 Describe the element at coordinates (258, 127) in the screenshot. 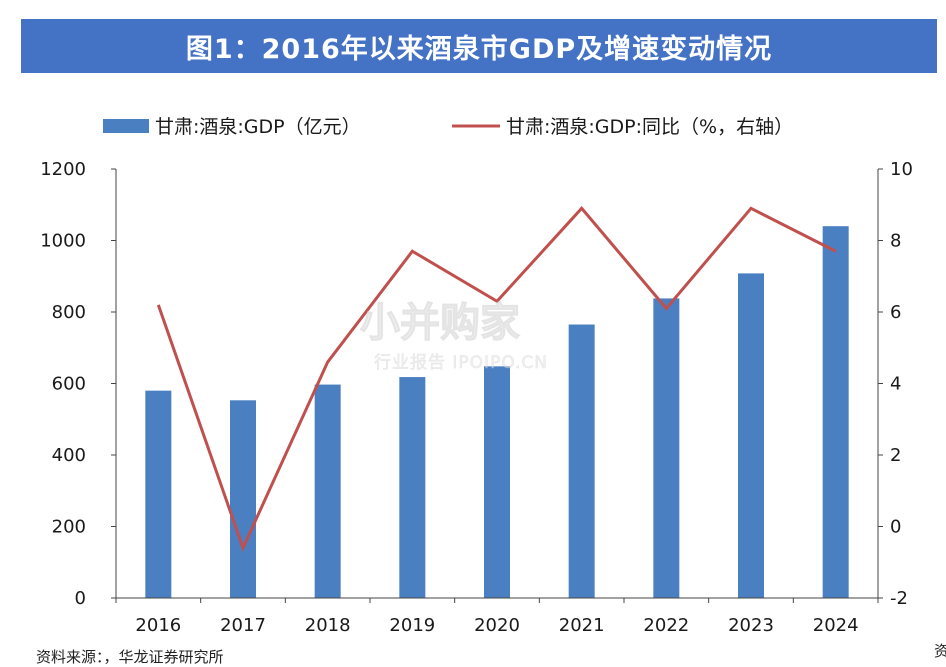

I see `legend-bar-label: 甘肃:酒泉:GDP（亿元）` at that location.